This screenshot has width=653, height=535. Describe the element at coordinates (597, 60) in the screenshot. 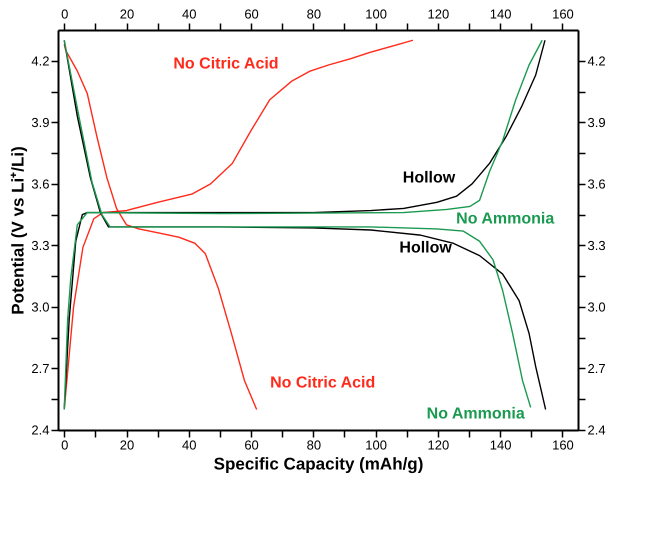

I see `y2-tick-label: 4.2` at that location.